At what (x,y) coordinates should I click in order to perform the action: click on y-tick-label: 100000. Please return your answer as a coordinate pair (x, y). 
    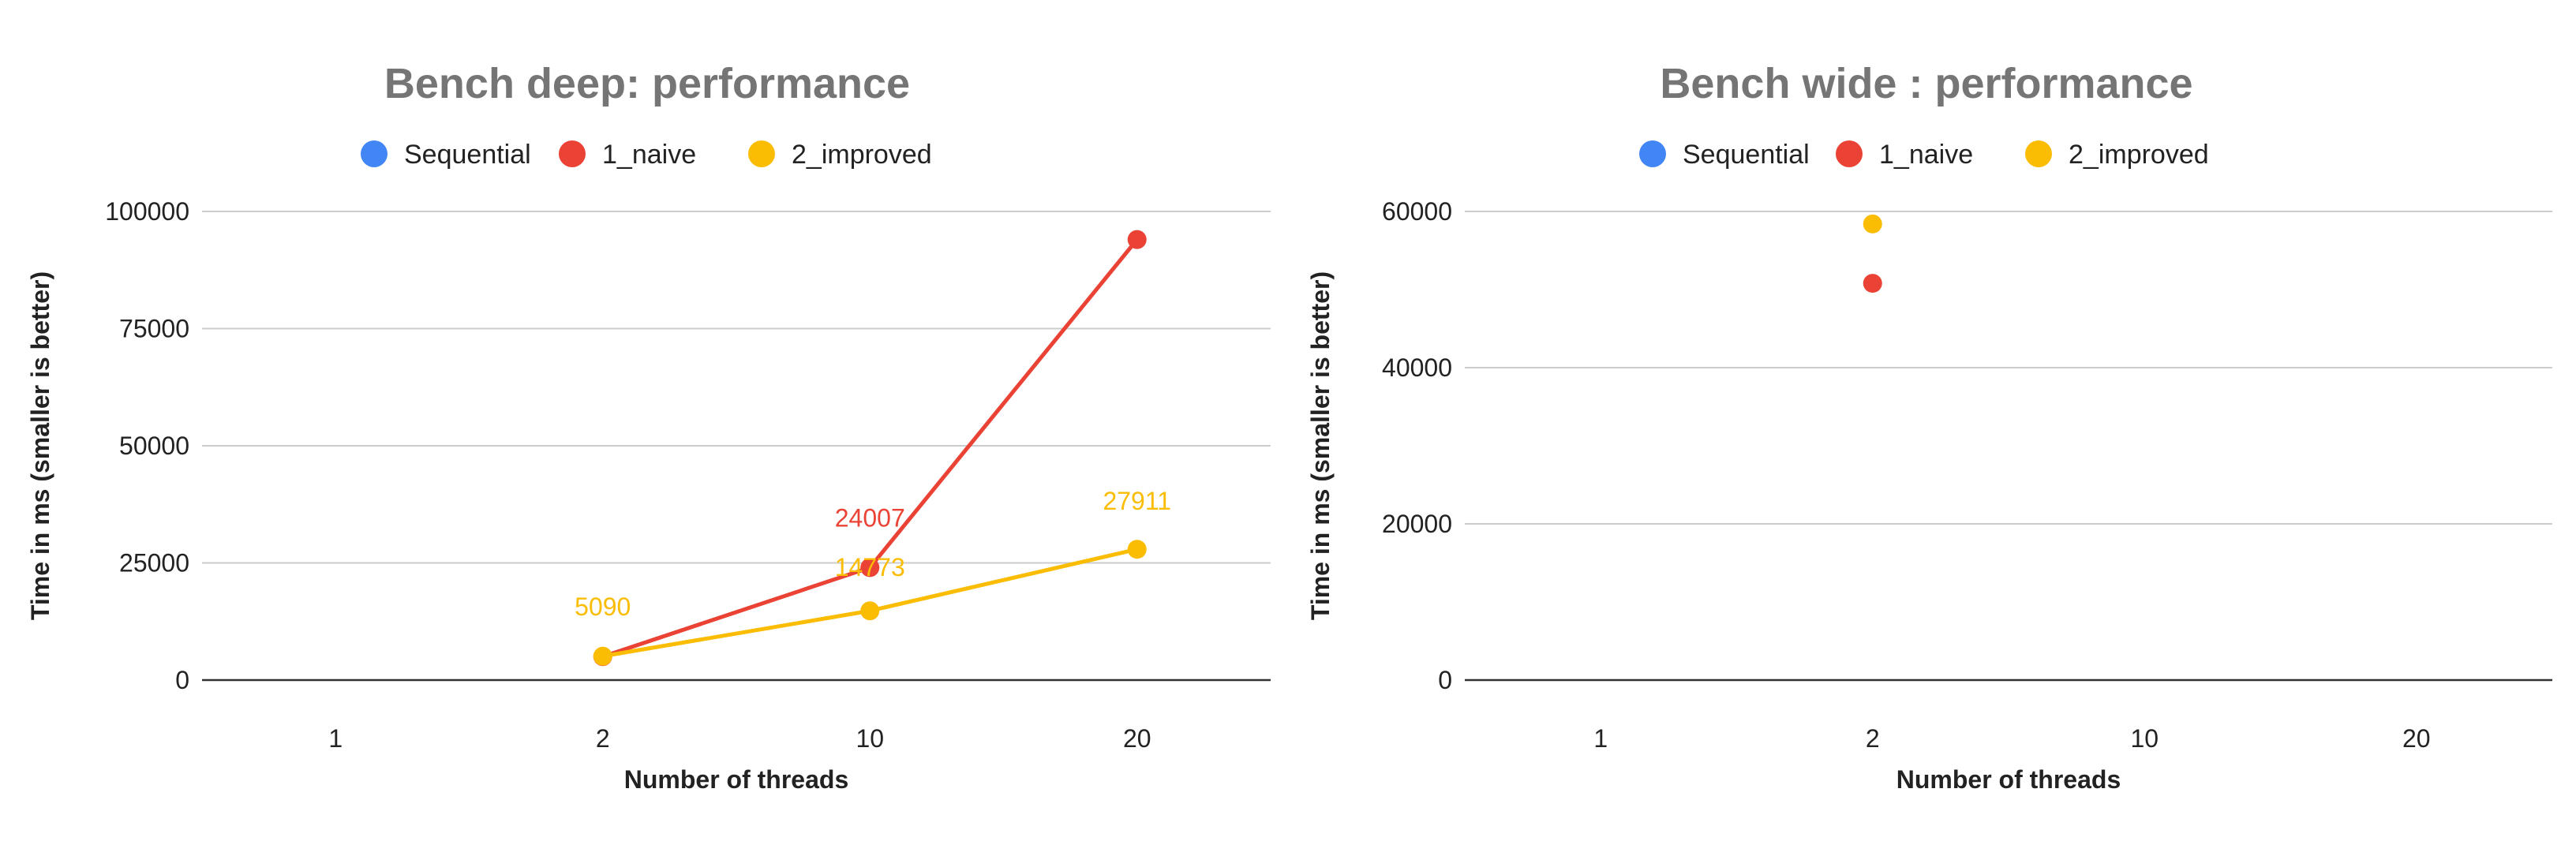
    Looking at the image, I should click on (147, 211).